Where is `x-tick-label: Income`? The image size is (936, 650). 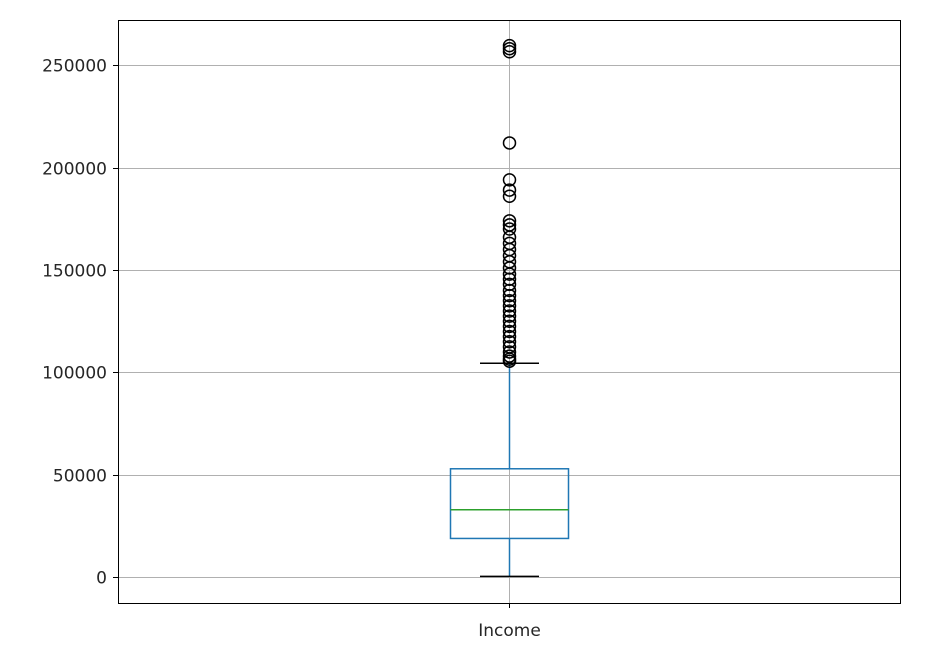
x-tick-label: Income is located at coordinates (509, 631).